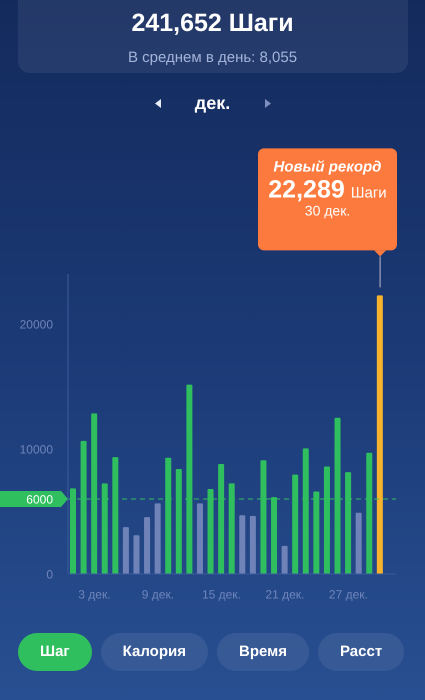 The image size is (425, 700). Describe the element at coordinates (213, 57) in the screenshot. I see `chart-subtitle: В среднем в день: 8,055` at that location.